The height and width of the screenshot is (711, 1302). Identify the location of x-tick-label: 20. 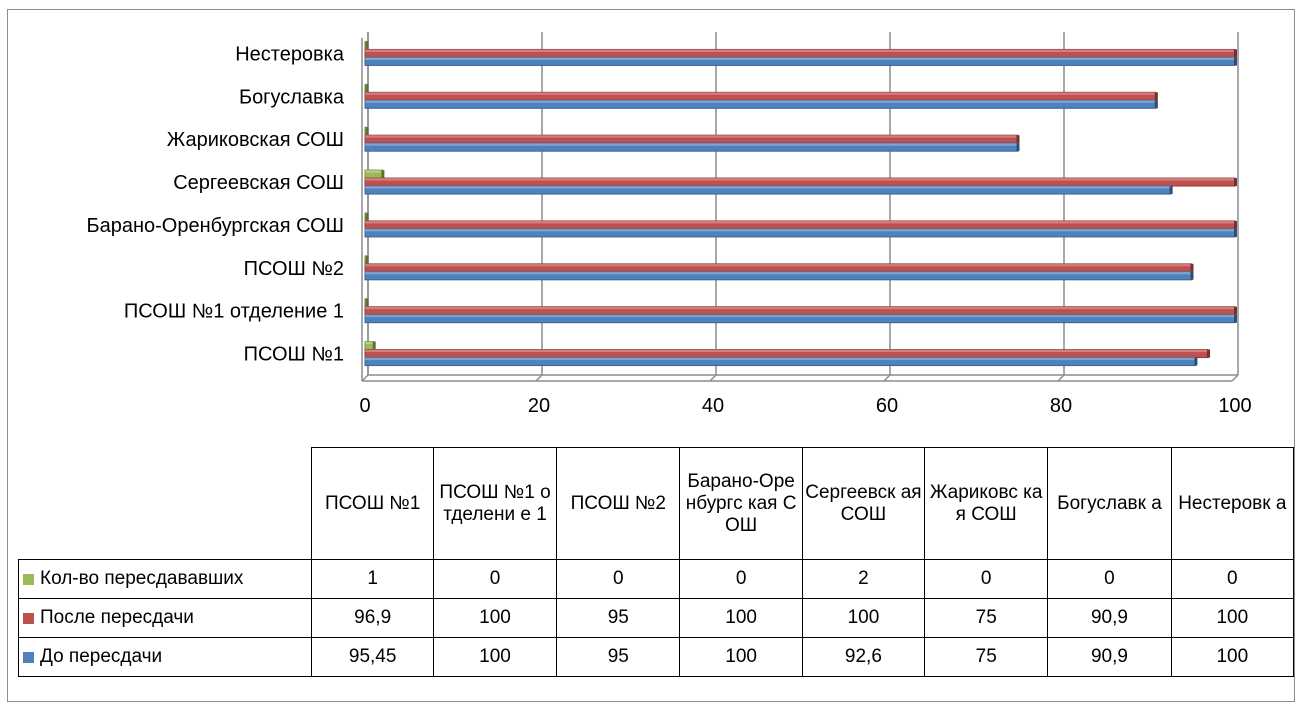
(539, 406).